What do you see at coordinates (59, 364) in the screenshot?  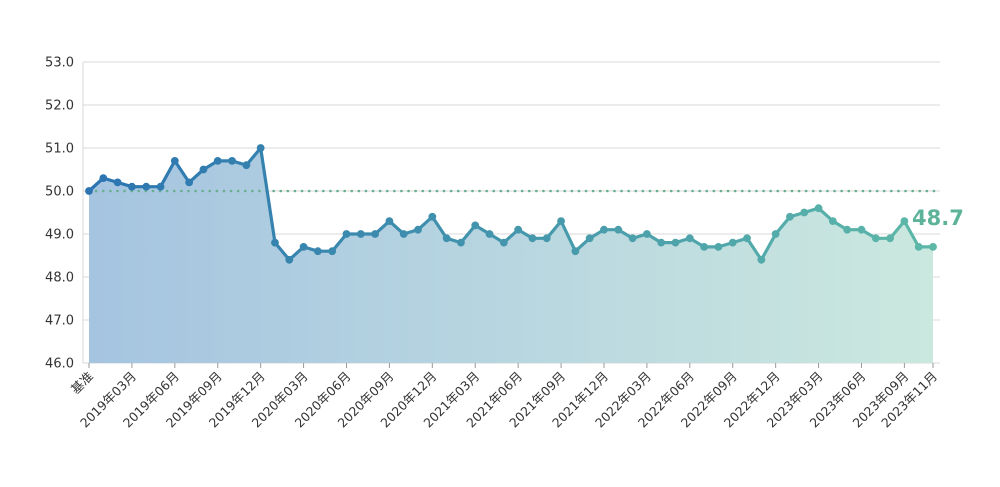 I see `y-tick-label: 46.0` at bounding box center [59, 364].